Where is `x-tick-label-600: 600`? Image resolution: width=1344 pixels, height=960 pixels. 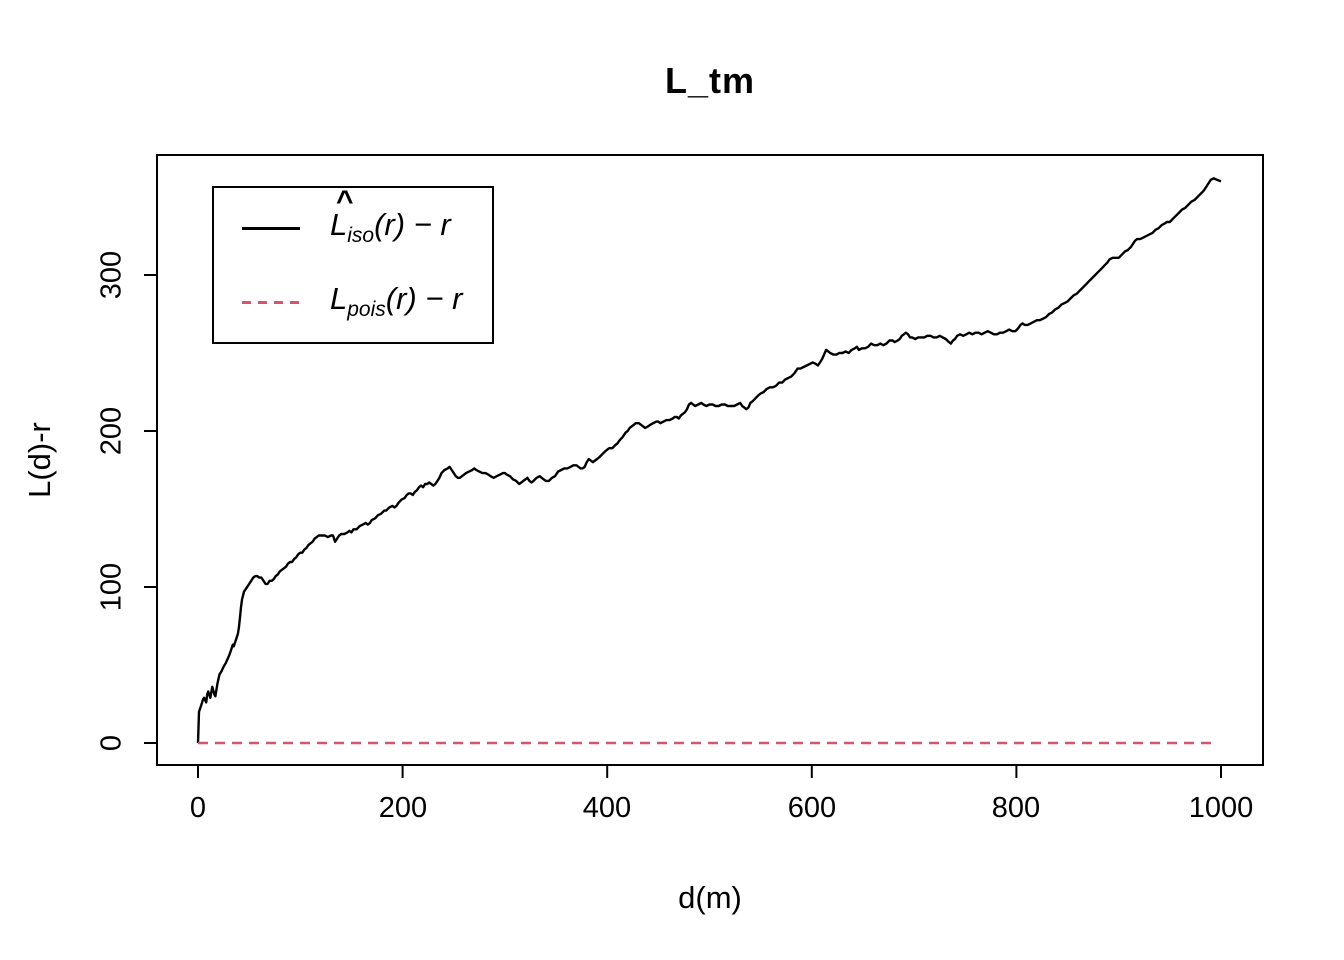
x-tick-label-600: 600 is located at coordinates (812, 808).